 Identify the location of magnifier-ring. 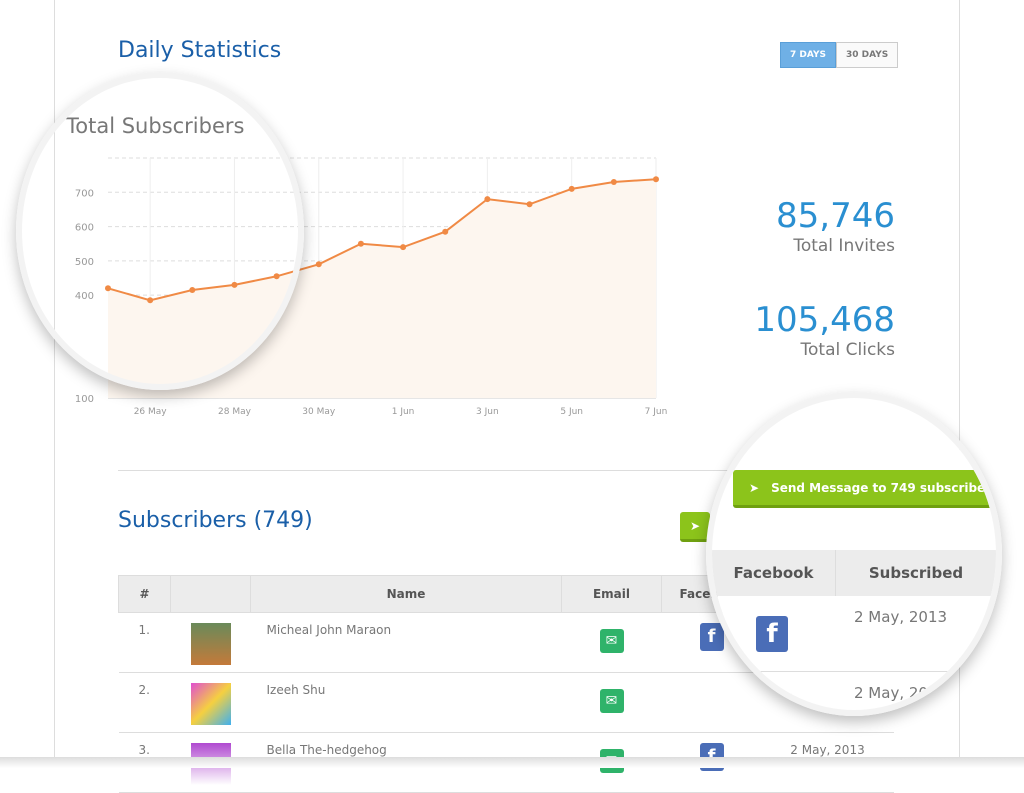
(854, 554).